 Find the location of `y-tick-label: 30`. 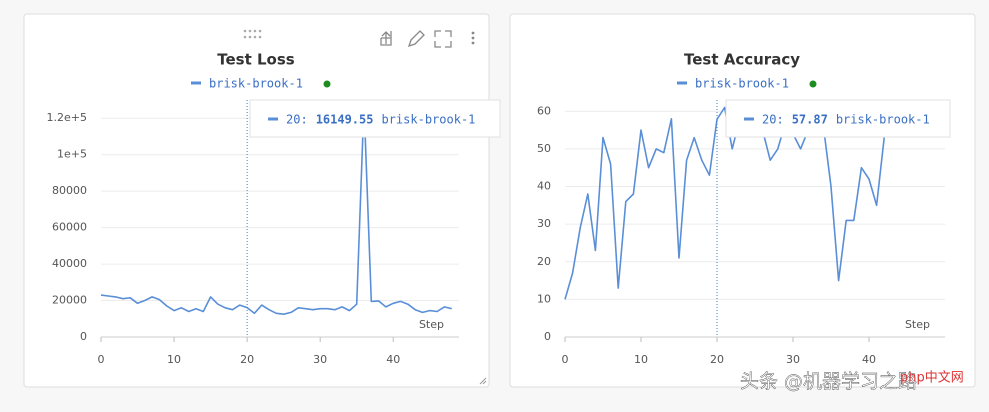

y-tick-label: 30 is located at coordinates (544, 223).